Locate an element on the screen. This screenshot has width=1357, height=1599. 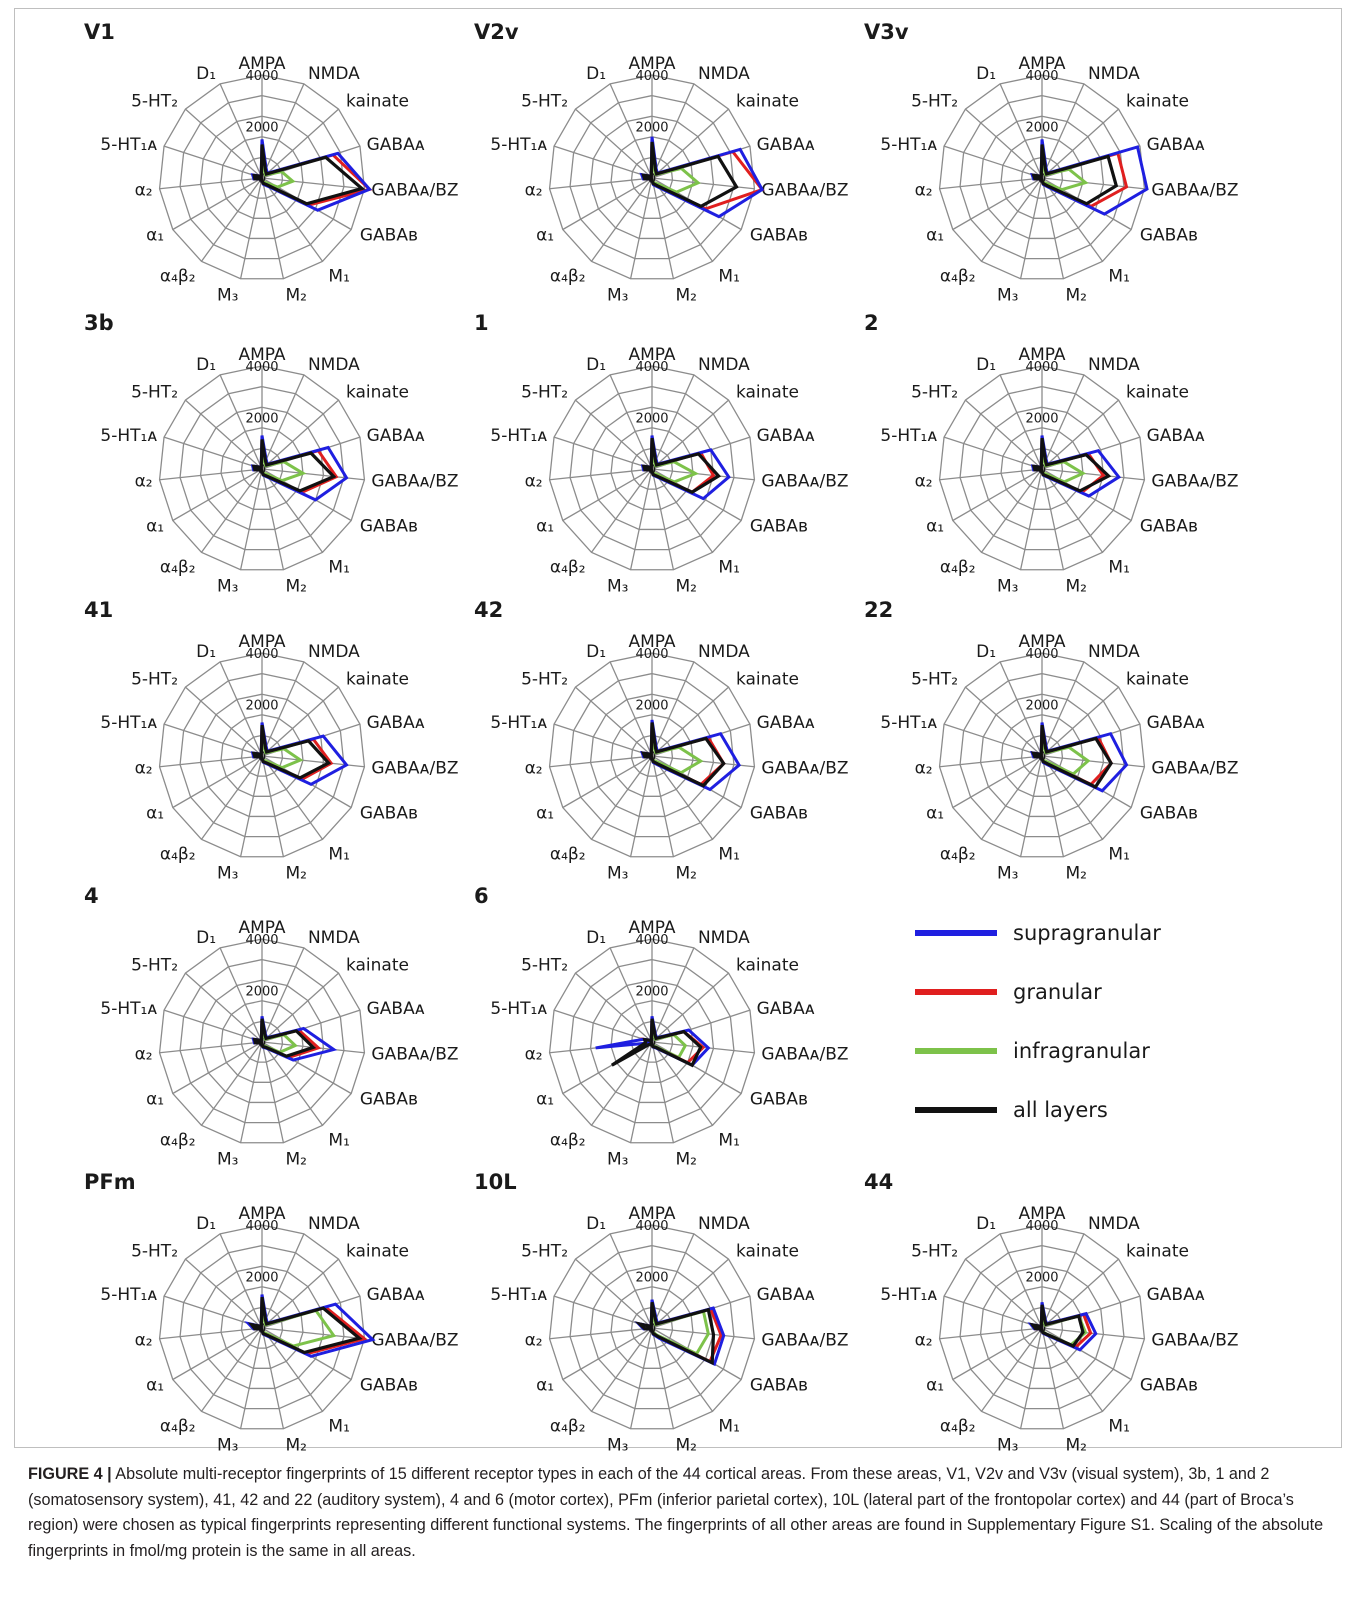
axis-label-x: α₁ is located at coordinates (545, 236).